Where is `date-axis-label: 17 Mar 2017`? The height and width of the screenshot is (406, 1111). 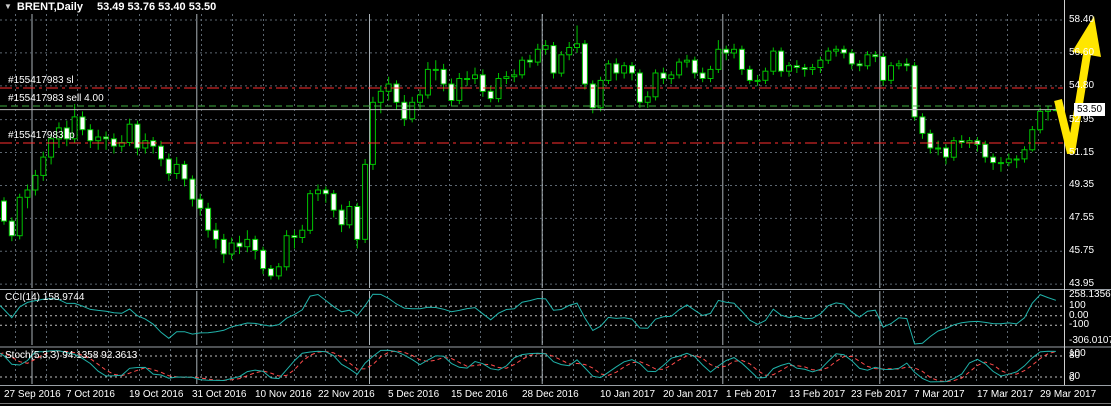 date-axis-label: 17 Mar 2017 is located at coordinates (1005, 394).